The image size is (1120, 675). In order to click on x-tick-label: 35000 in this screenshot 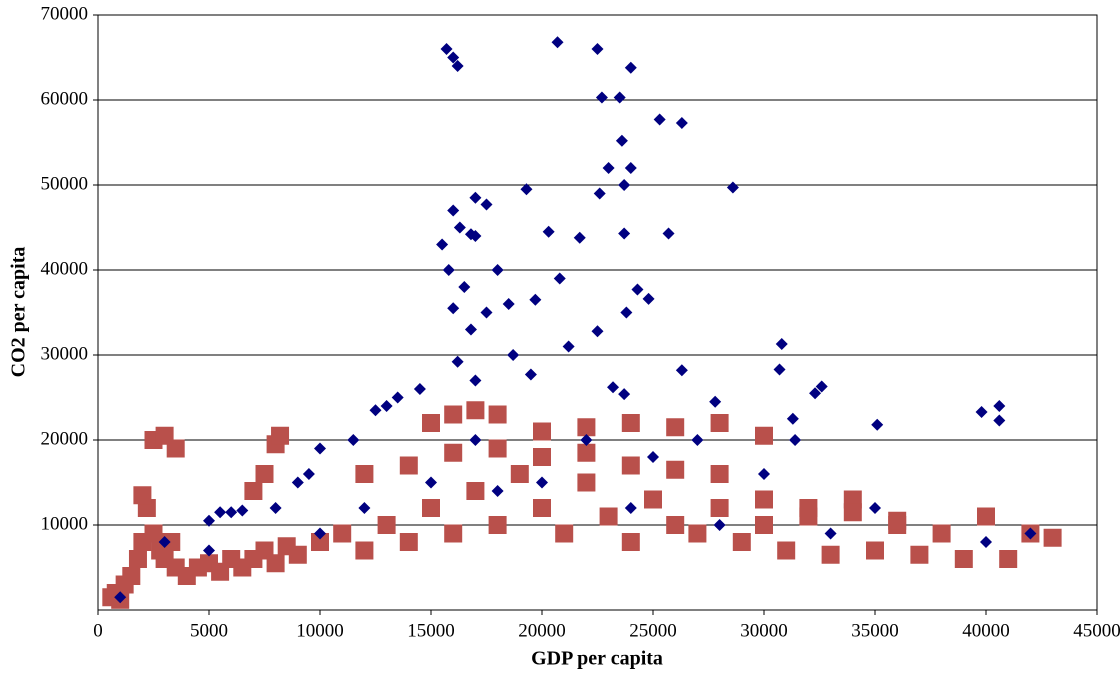, I will do `click(875, 630)`.